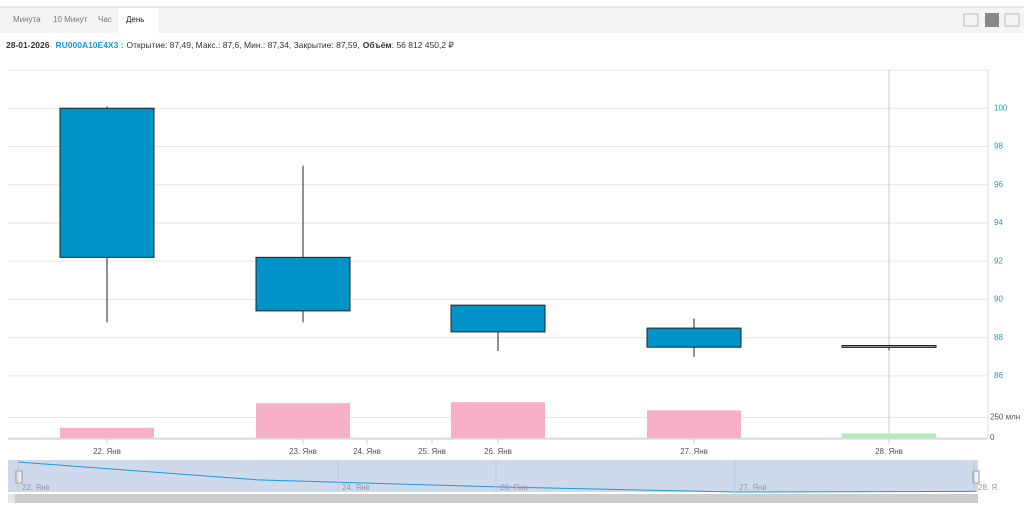 Image resolution: width=1024 pixels, height=515 pixels. What do you see at coordinates (496, 498) in the screenshot?
I see `scrollbar-thumb` at bounding box center [496, 498].